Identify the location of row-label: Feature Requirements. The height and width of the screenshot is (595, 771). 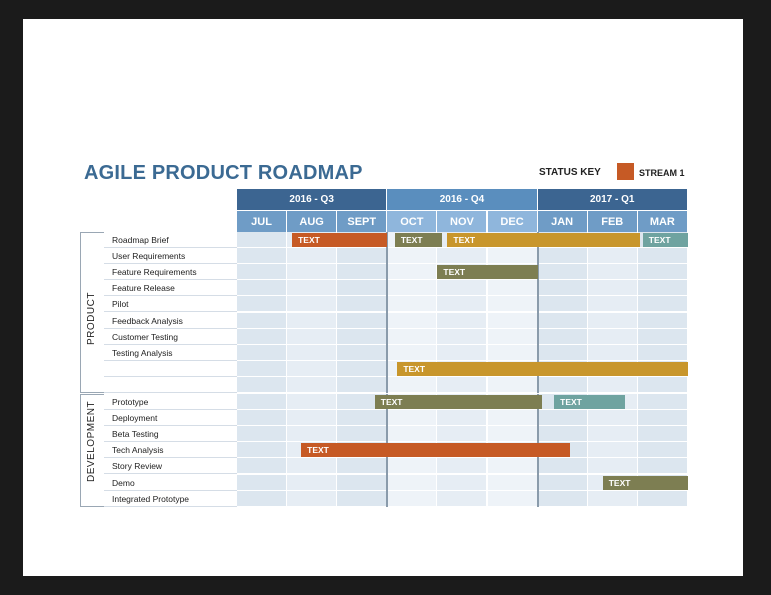
(170, 272).